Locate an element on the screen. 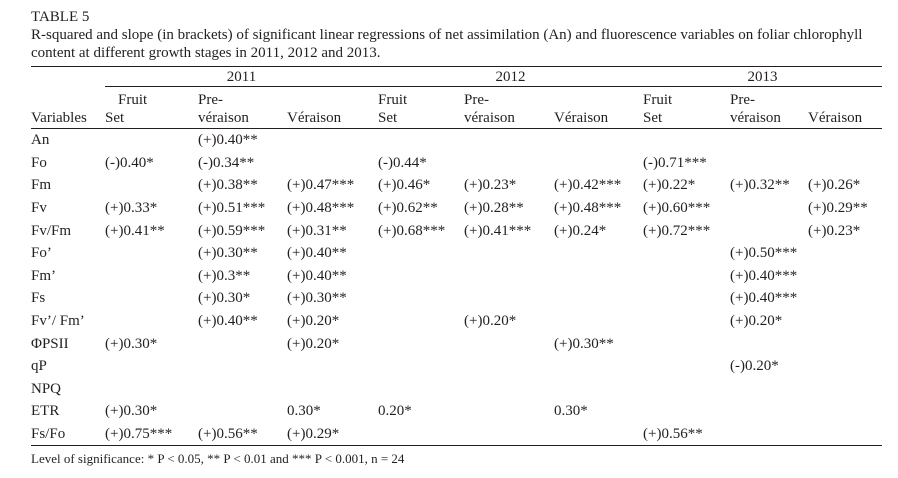 The width and height of the screenshot is (898, 478). table-row: Fo’ (+)0.30** (+)0.40** (+)0.50*** is located at coordinates (456, 253).